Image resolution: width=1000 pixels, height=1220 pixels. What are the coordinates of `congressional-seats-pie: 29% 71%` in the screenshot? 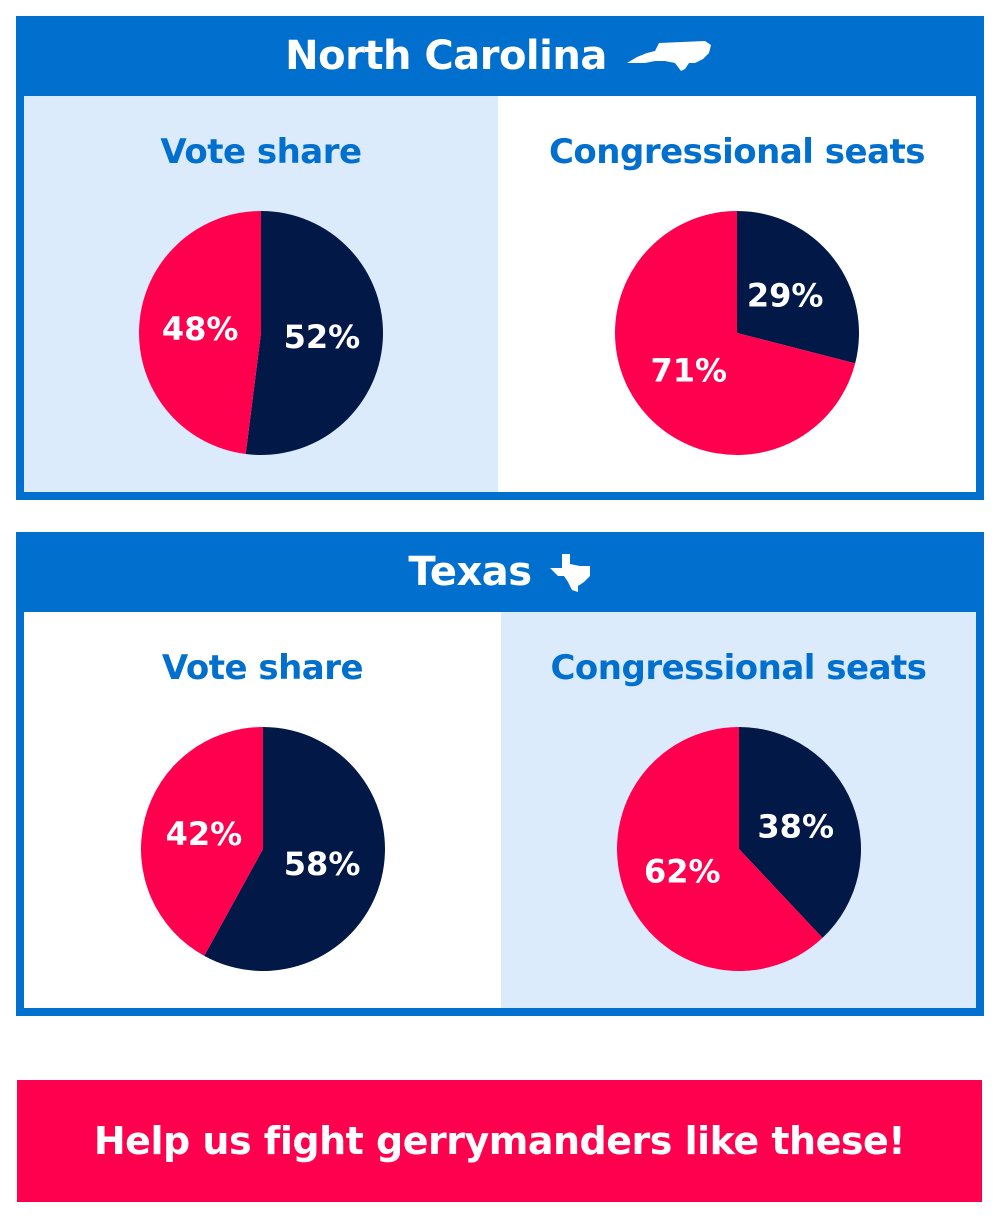 It's located at (737, 333).